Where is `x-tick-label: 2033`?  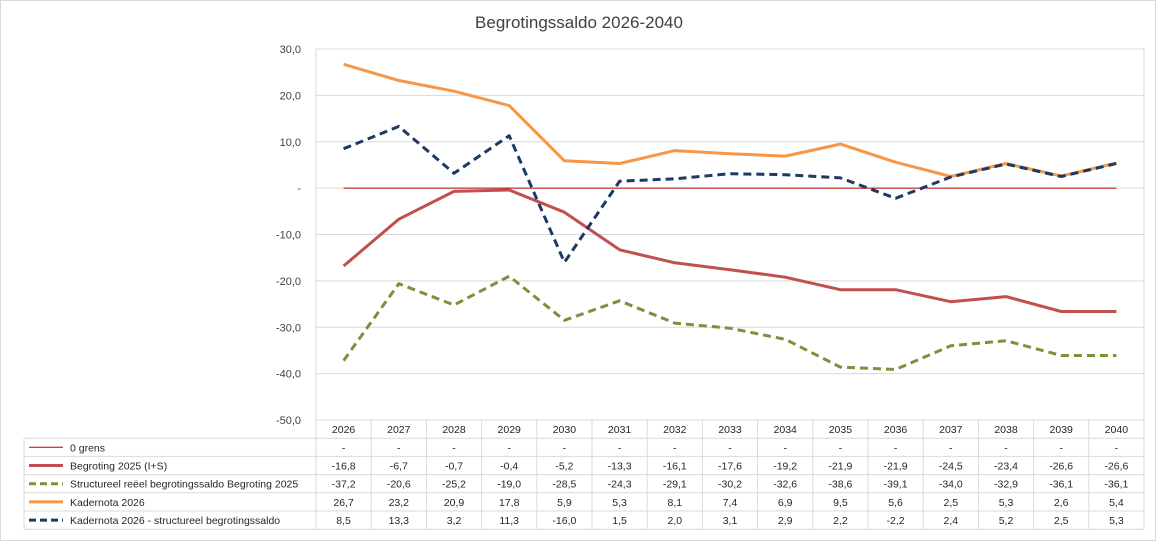
x-tick-label: 2033 is located at coordinates (730, 430).